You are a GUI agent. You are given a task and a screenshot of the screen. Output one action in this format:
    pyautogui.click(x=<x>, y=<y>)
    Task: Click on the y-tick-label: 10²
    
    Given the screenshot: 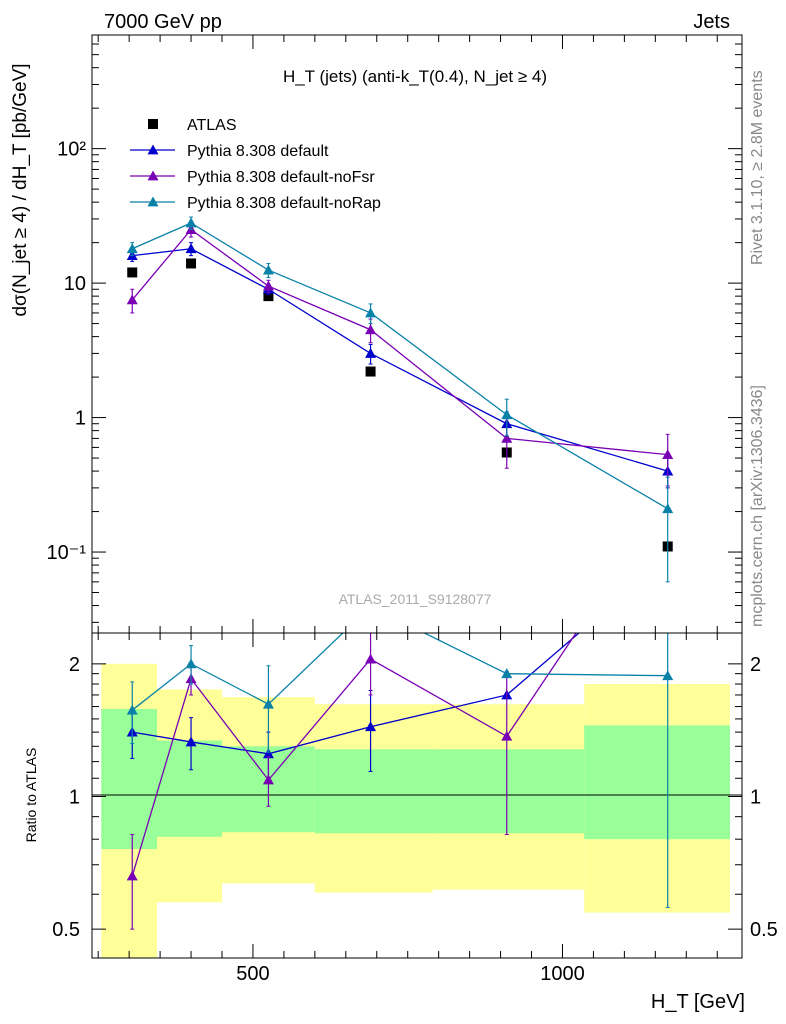 What is the action you would take?
    pyautogui.click(x=71, y=150)
    